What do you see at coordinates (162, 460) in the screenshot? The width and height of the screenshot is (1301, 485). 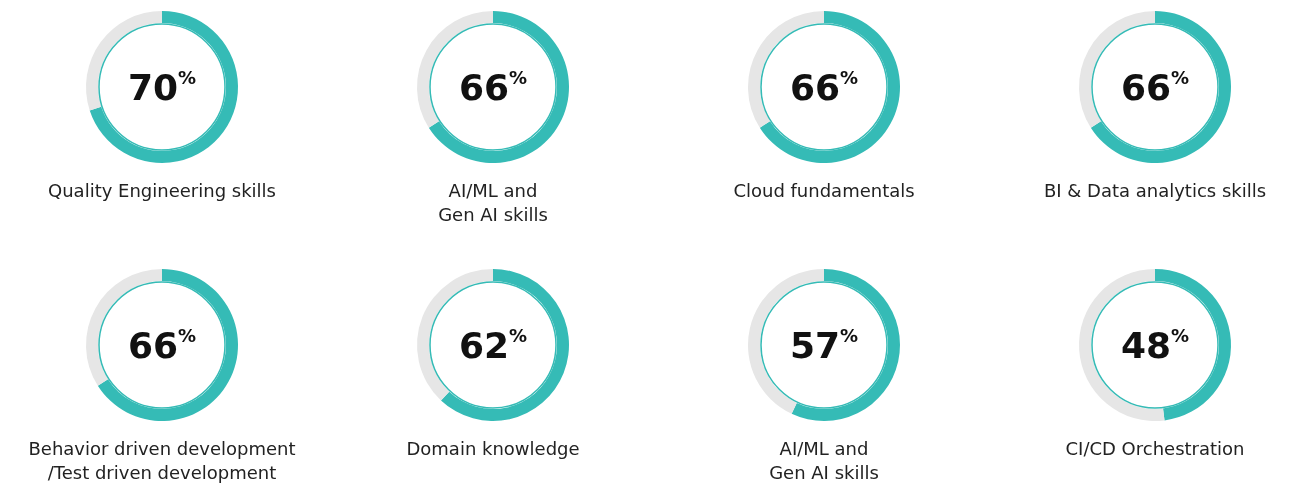 I see `text: Behavior driven development /Test driven development` at bounding box center [162, 460].